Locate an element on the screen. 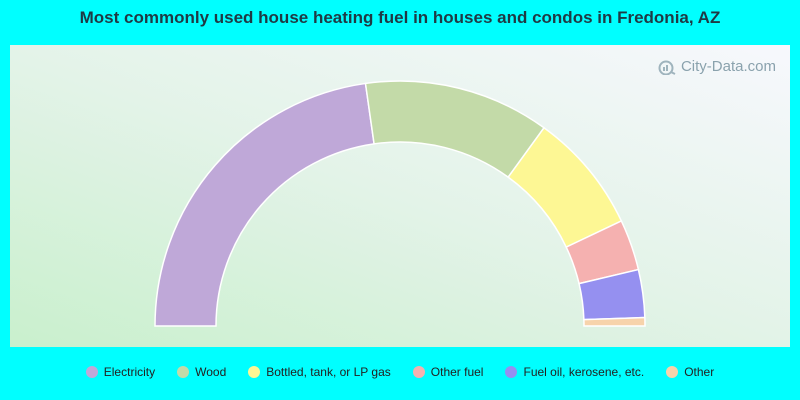  legend-item: Other fuel is located at coordinates (448, 372).